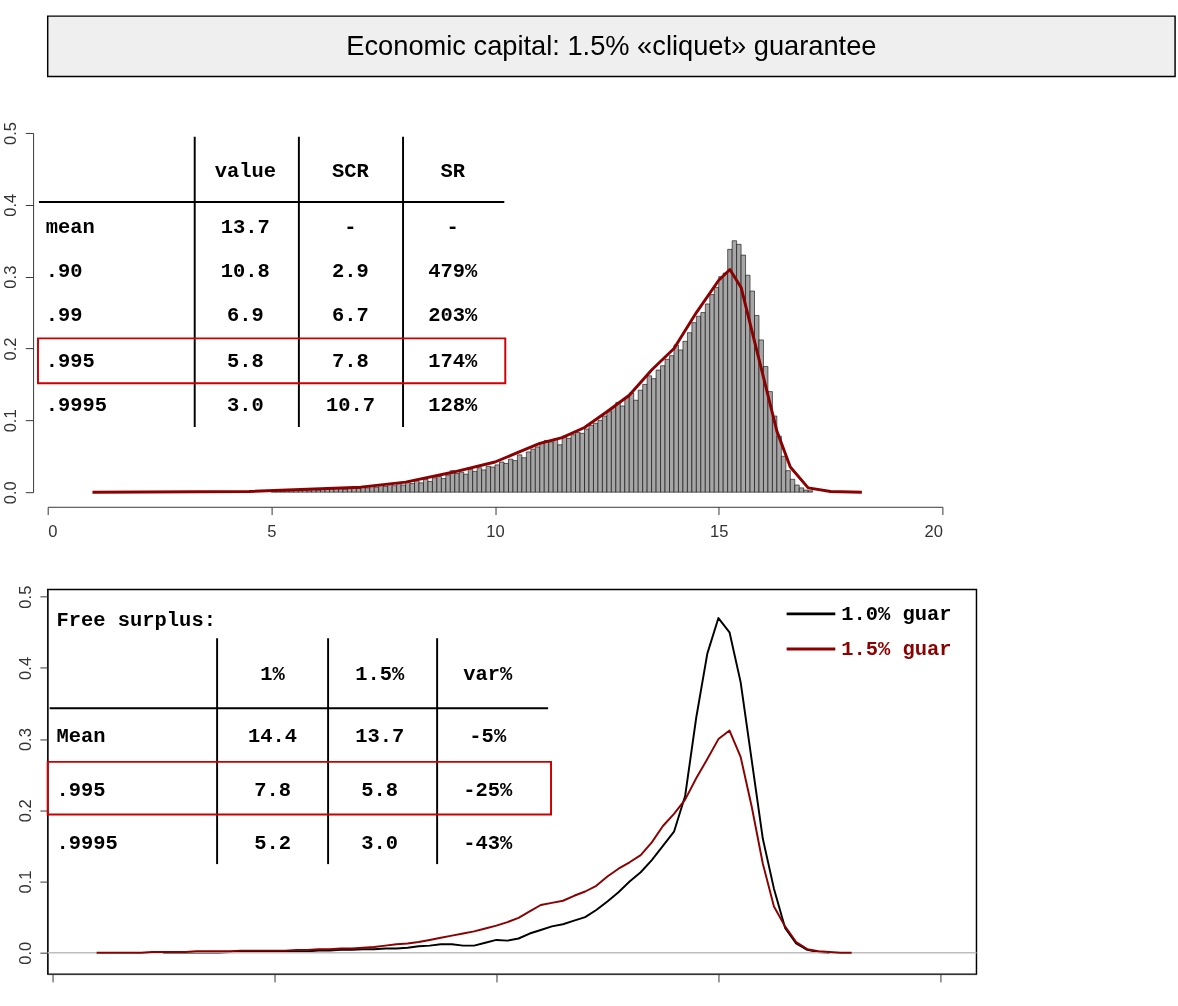  What do you see at coordinates (896, 614) in the screenshot?
I see `legend-label: 1.0% guar` at bounding box center [896, 614].